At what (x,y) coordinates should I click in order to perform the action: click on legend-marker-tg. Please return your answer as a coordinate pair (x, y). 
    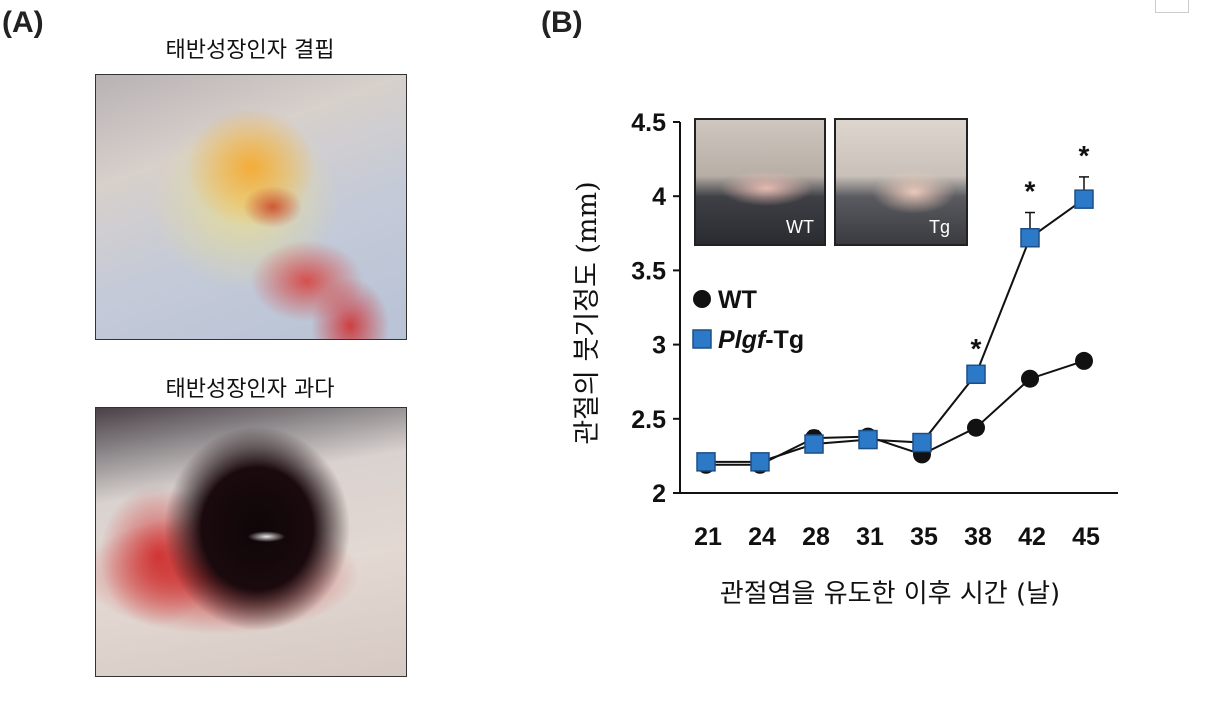
    Looking at the image, I should click on (702, 339).